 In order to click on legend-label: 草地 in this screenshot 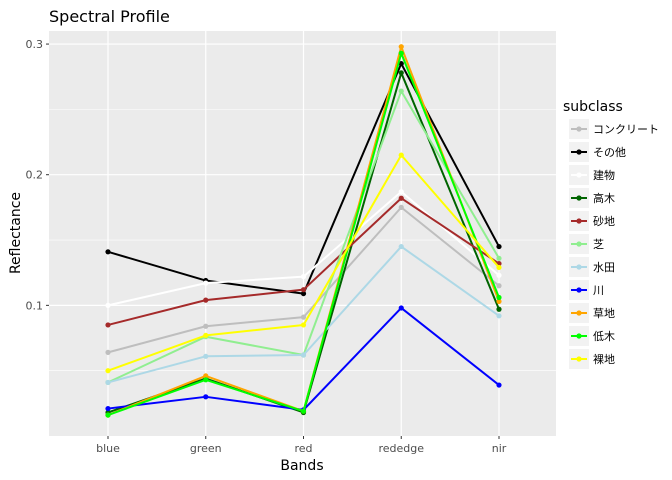, I will do `click(604, 313)`.